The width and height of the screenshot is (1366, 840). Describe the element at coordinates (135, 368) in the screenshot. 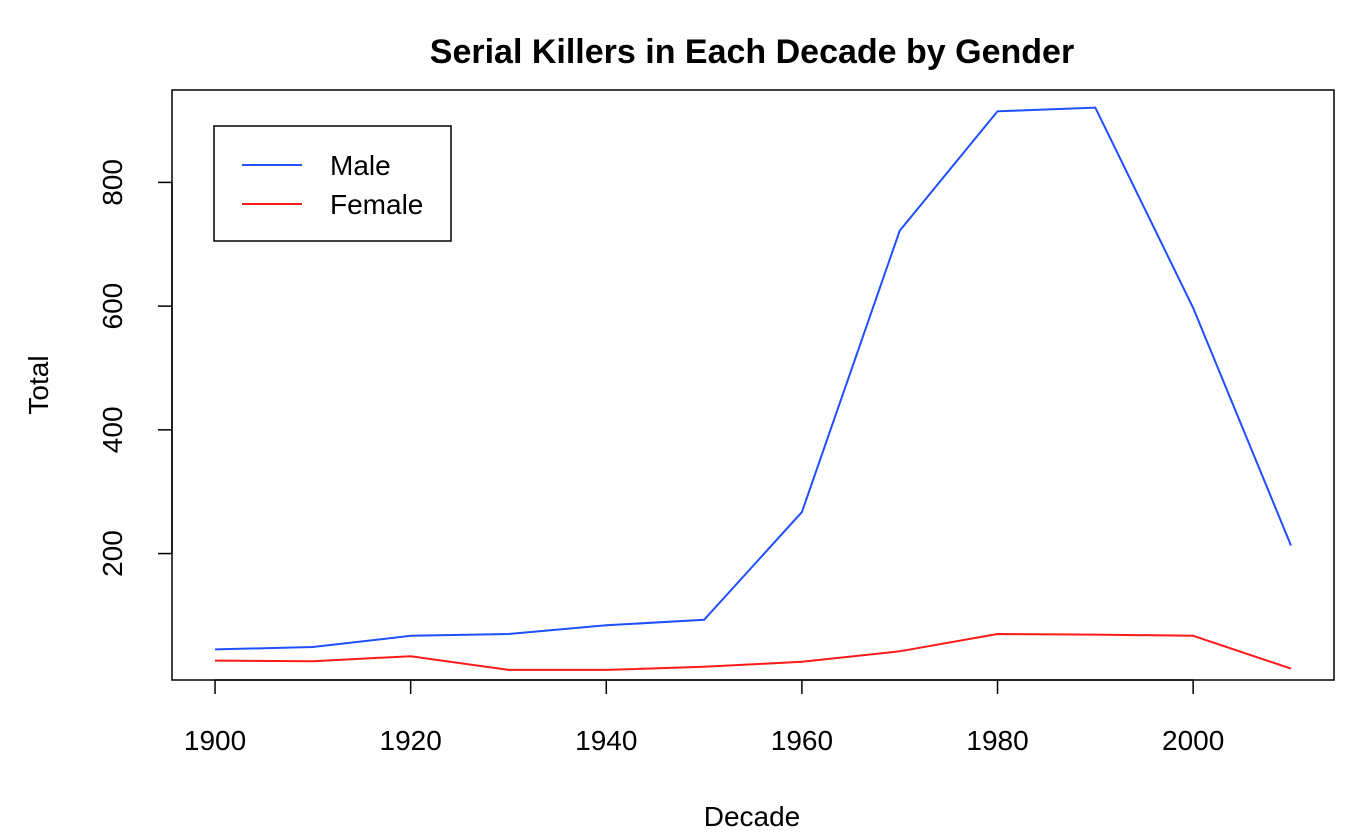

I see `y-axis: 200 400 600 800` at that location.